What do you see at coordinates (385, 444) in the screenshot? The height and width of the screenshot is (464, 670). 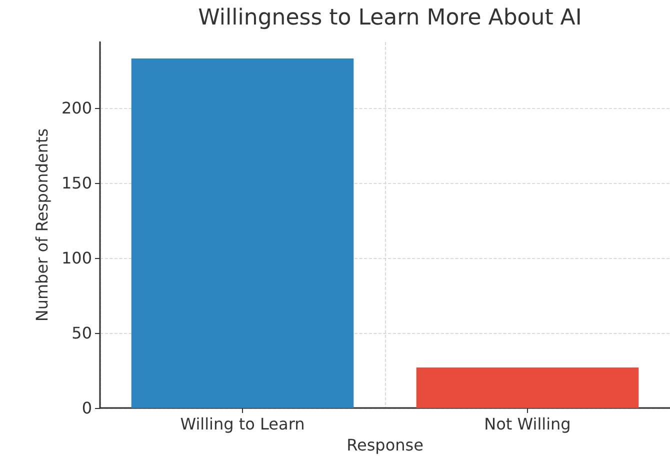 I see `x-axis-title: Response` at bounding box center [385, 444].